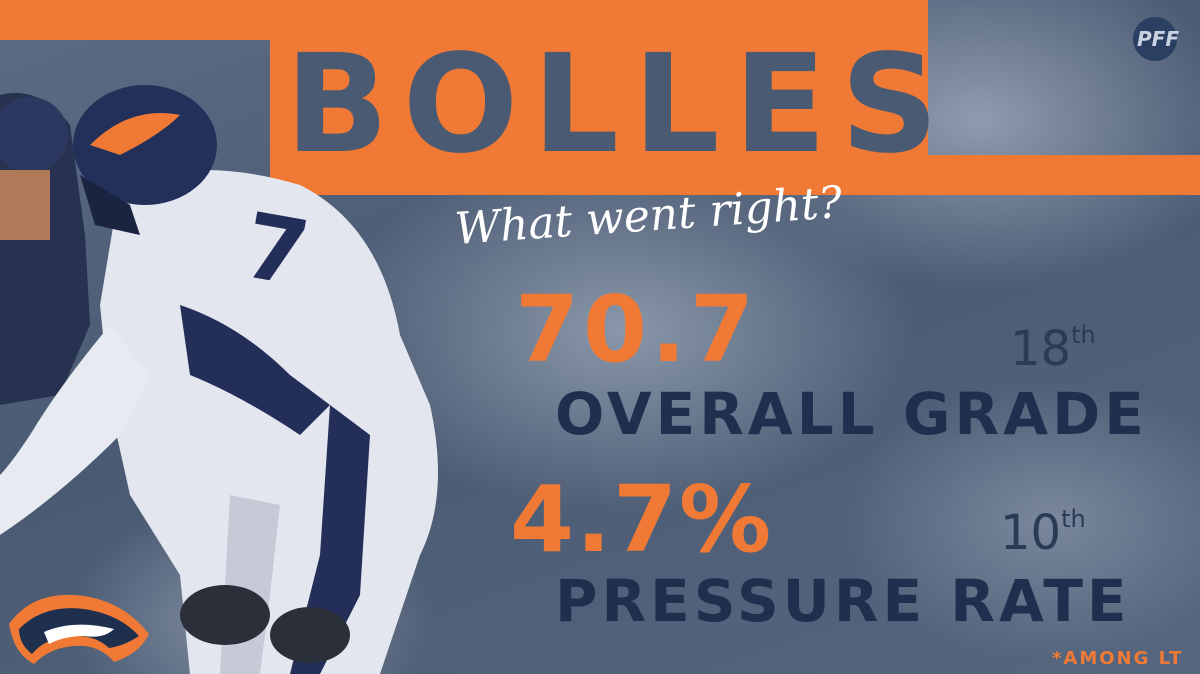  Describe the element at coordinates (1083, 335) in the screenshot. I see `overall-grade-rank-suffix: th` at that location.